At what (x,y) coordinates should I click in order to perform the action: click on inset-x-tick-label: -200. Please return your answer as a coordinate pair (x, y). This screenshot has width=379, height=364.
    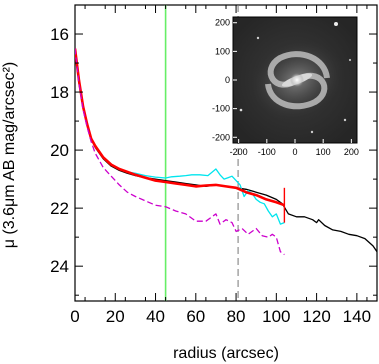
    Looking at the image, I should click on (239, 152).